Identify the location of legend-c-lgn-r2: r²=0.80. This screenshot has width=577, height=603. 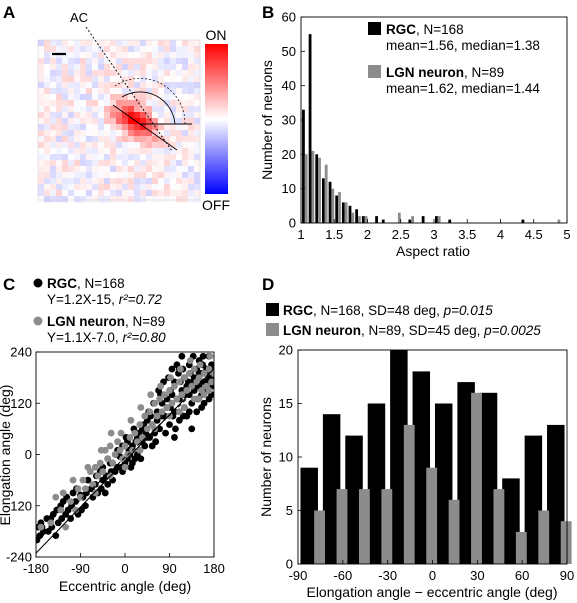
(144, 337).